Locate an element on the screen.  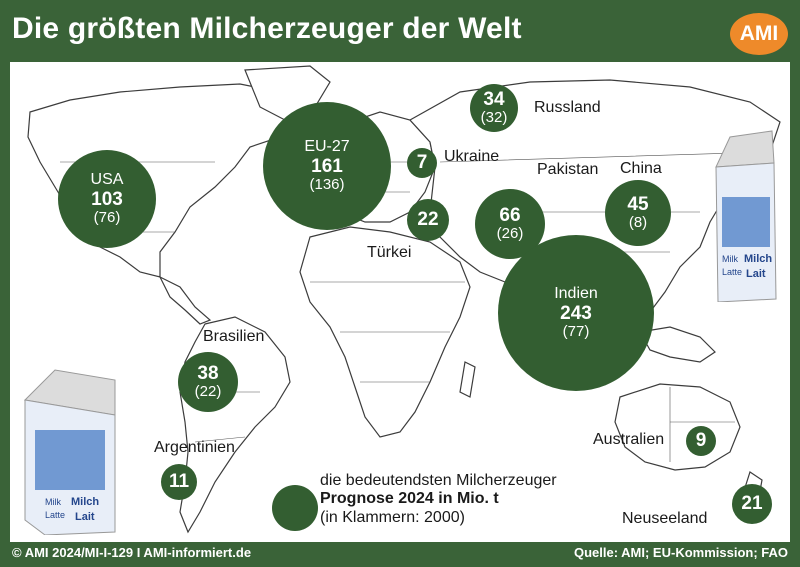
label-brasilien: Brasilien is located at coordinates (234, 336).